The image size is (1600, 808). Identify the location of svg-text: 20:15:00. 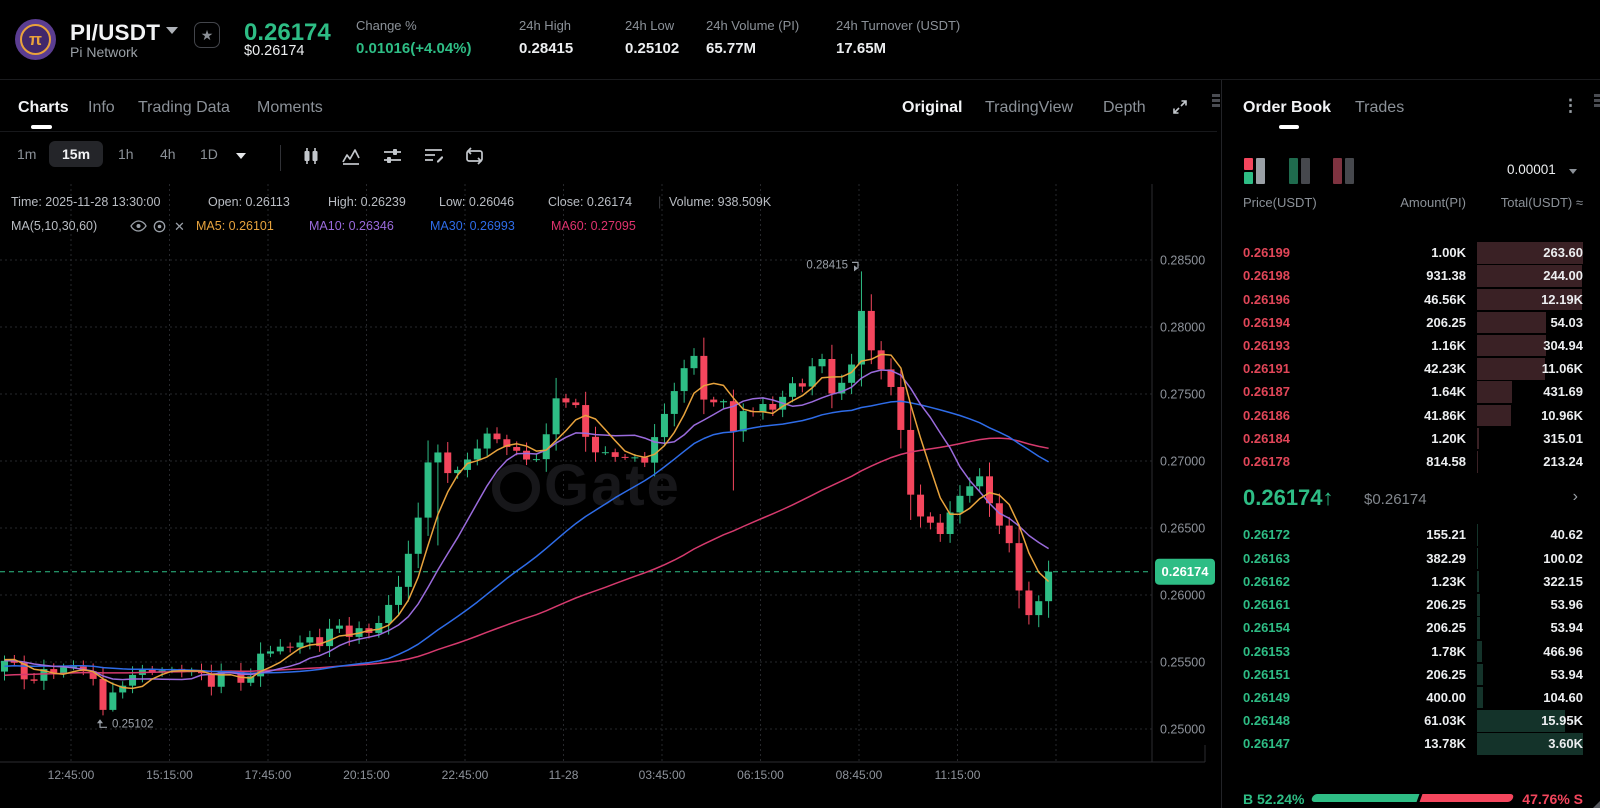
(366, 775).